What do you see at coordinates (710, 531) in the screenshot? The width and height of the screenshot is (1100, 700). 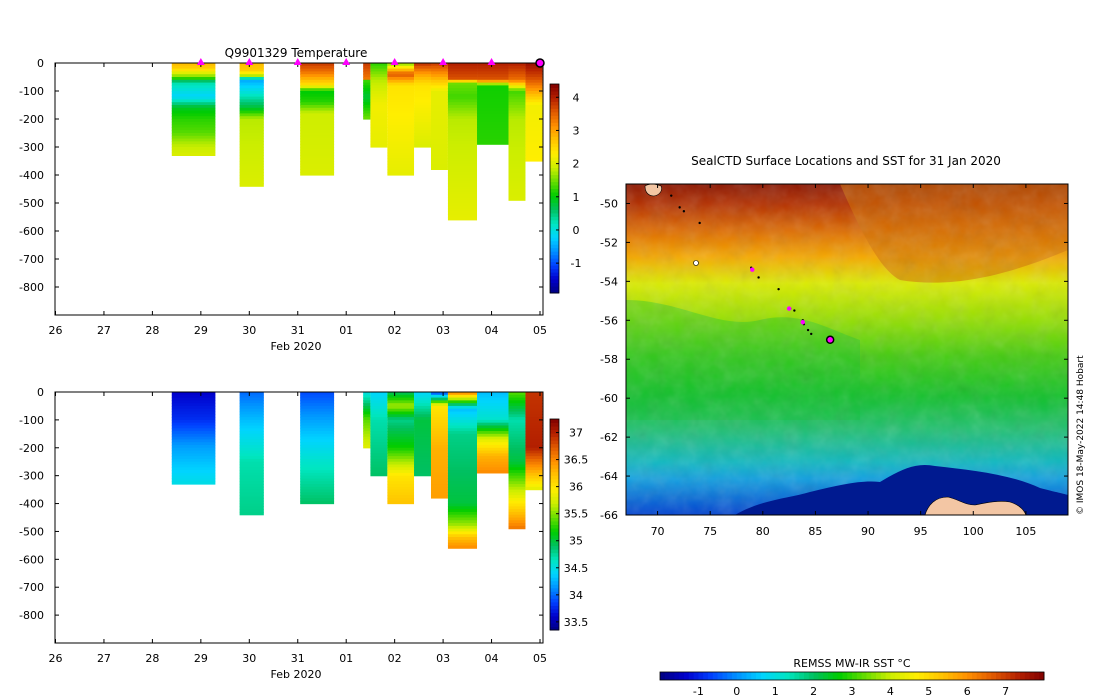 I see `map-x-tick-label: 75` at bounding box center [710, 531].